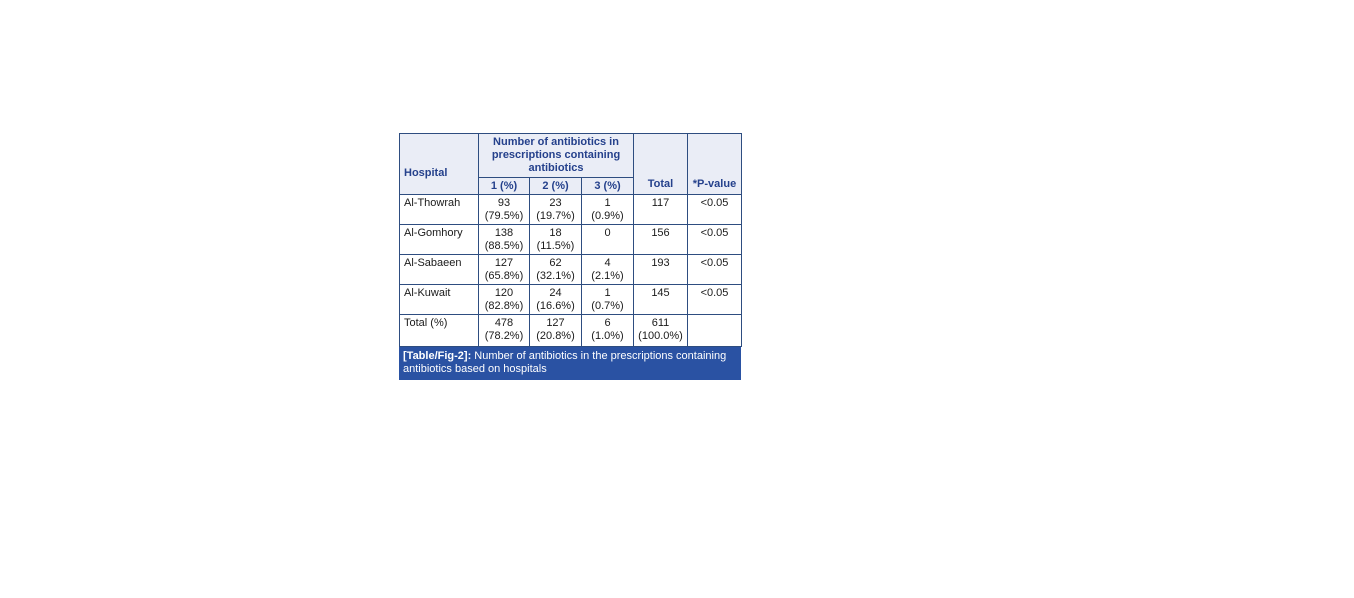 Image resolution: width=1354 pixels, height=598 pixels. What do you see at coordinates (555, 233) in the screenshot?
I see `count-value: 18` at bounding box center [555, 233].